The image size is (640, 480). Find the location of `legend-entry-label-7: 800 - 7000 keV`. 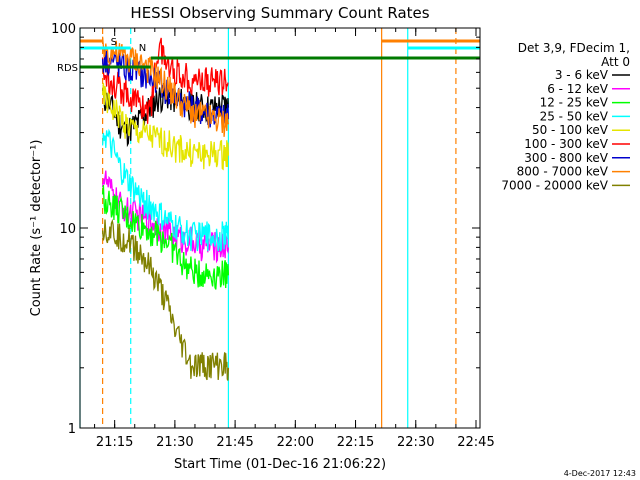

legend-entry-label-7: 800 - 7000 keV is located at coordinates (563, 172).